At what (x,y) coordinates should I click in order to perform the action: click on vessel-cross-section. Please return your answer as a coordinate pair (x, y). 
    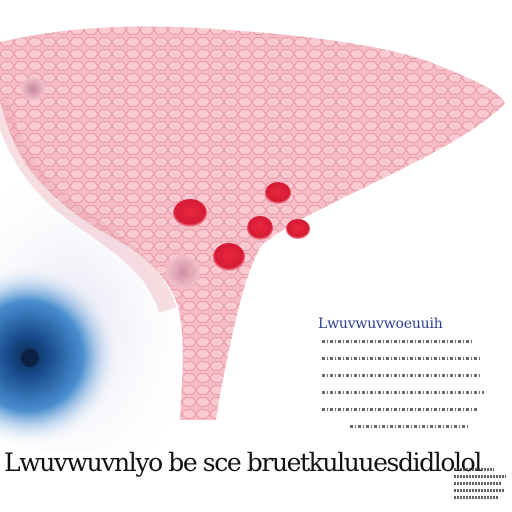
    Looking at the image, I should click on (60, 356).